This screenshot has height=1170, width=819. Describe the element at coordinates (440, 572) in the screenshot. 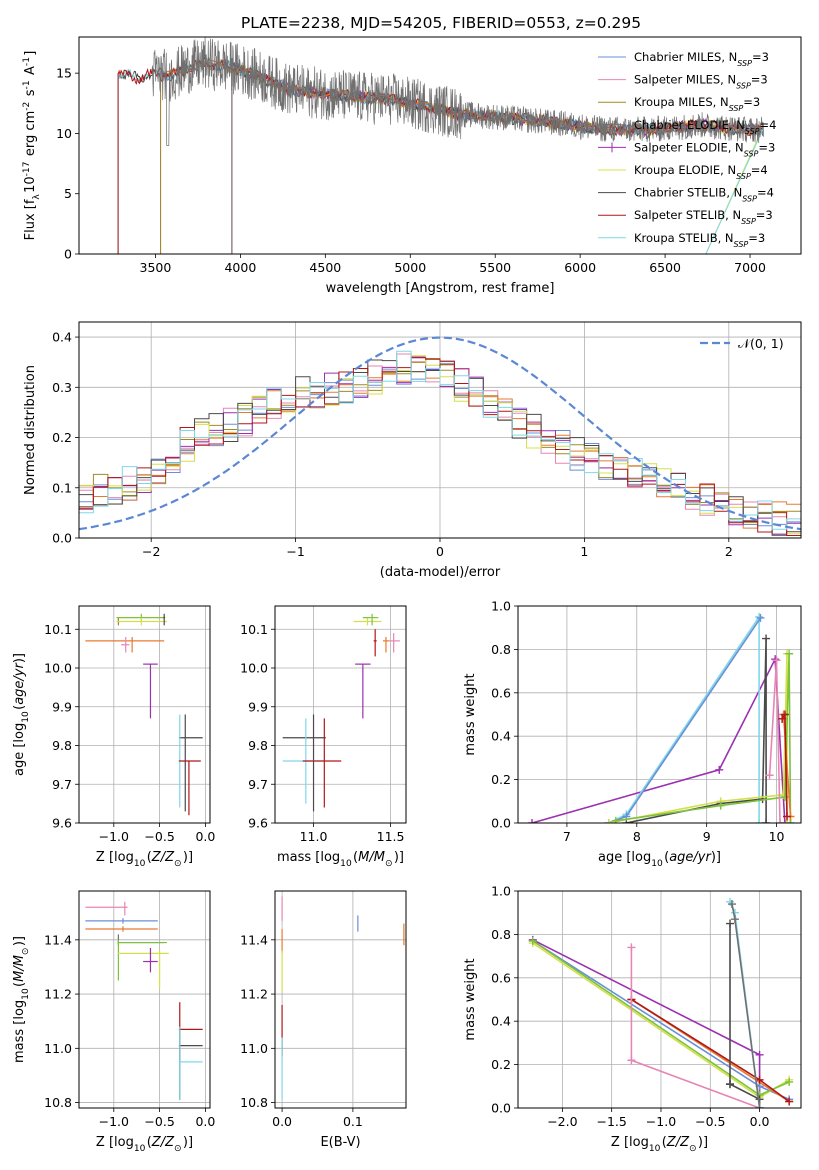

I see `x-axis-label: (data-model)/error` at that location.